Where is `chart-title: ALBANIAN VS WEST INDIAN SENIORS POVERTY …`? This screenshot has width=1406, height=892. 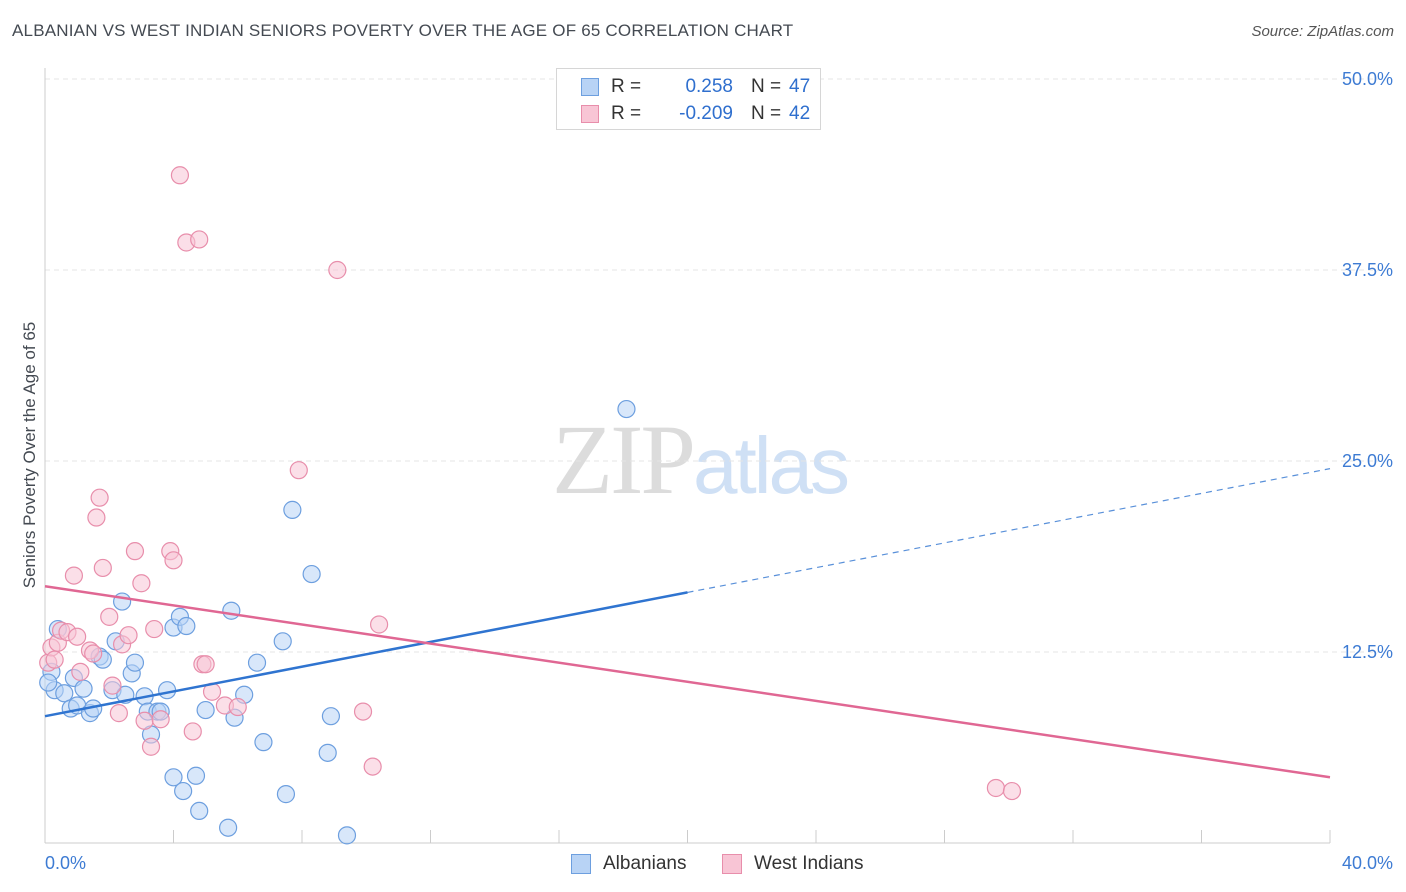 chart-title: ALBANIAN VS WEST INDIAN SENIORS POVERTY … is located at coordinates (403, 30).